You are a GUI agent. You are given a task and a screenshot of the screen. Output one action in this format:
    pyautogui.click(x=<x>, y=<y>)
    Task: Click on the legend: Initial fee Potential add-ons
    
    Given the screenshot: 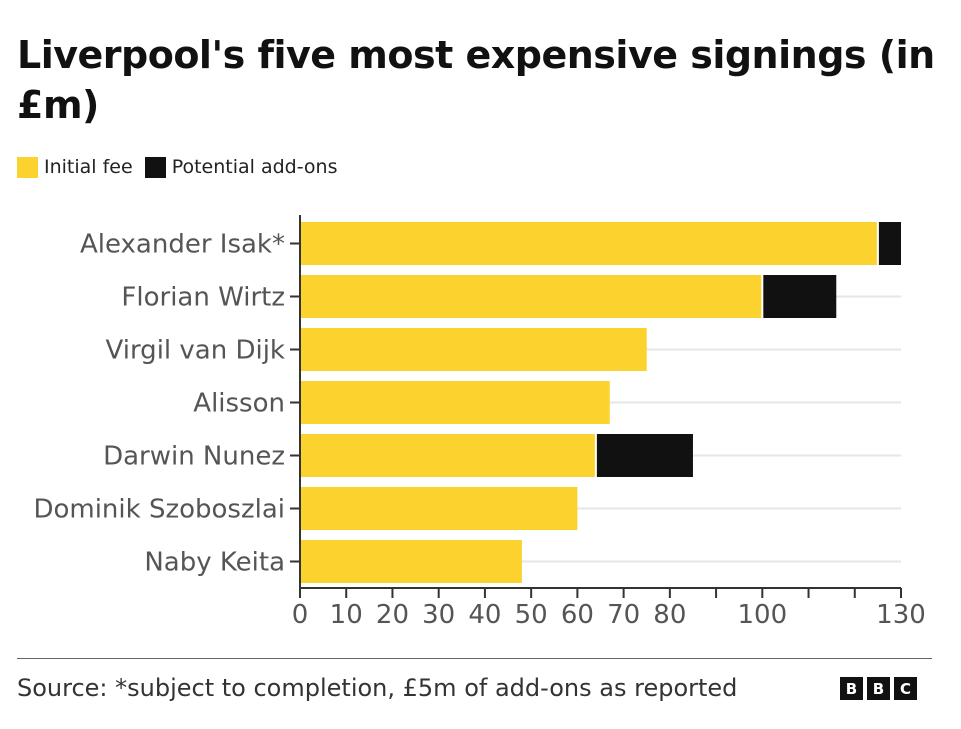 What is the action you would take?
    pyautogui.click(x=183, y=167)
    